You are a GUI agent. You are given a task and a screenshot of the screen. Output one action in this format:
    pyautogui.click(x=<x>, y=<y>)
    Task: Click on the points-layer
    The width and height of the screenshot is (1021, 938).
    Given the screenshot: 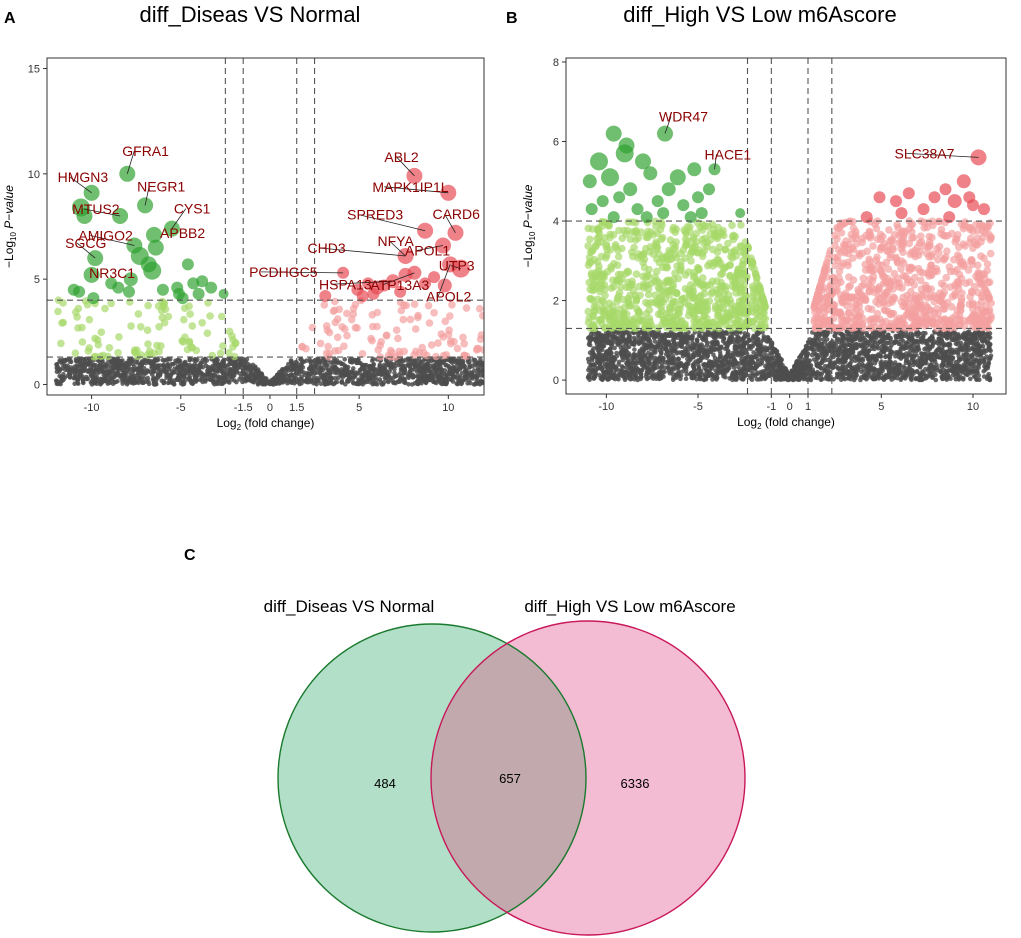 What is the action you would take?
    pyautogui.click(x=788, y=254)
    